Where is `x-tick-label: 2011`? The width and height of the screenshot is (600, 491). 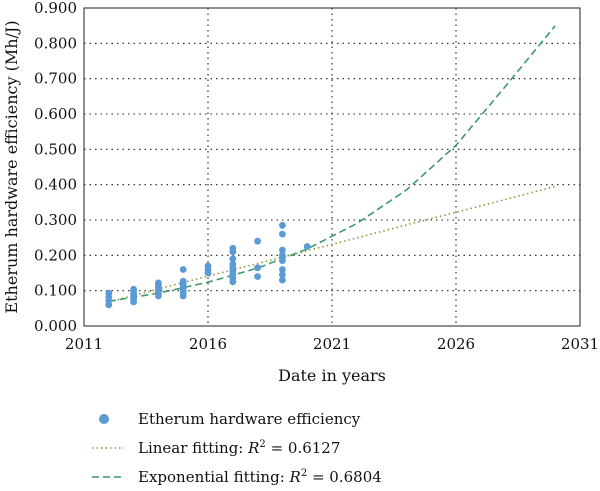
x-tick-label: 2011 is located at coordinates (84, 344).